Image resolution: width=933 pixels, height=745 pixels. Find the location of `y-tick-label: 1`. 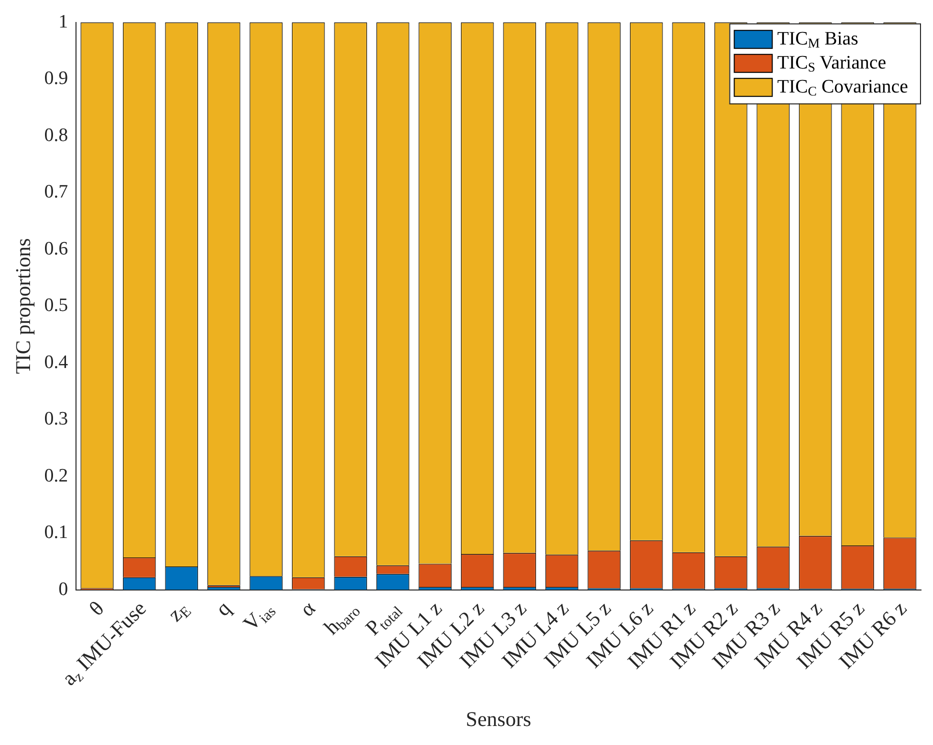

y-tick-label: 1 is located at coordinates (63, 21).